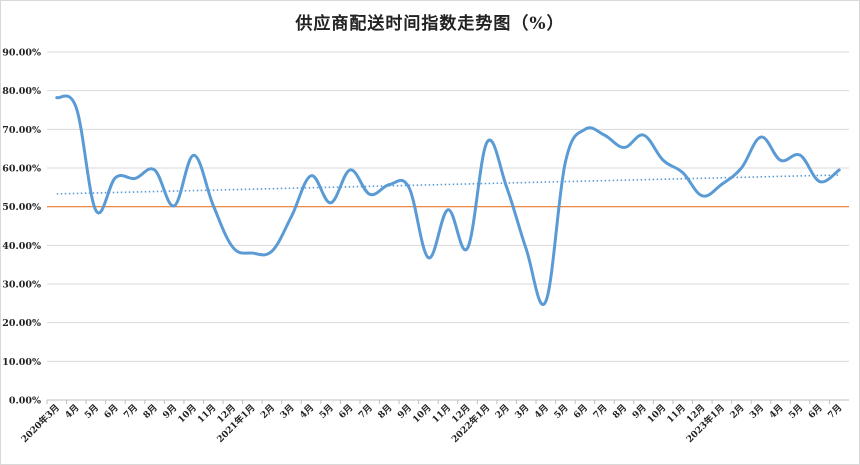 This screenshot has width=860, height=465. What do you see at coordinates (21, 207) in the screenshot?
I see `y-tick-label: 50.00%` at bounding box center [21, 207].